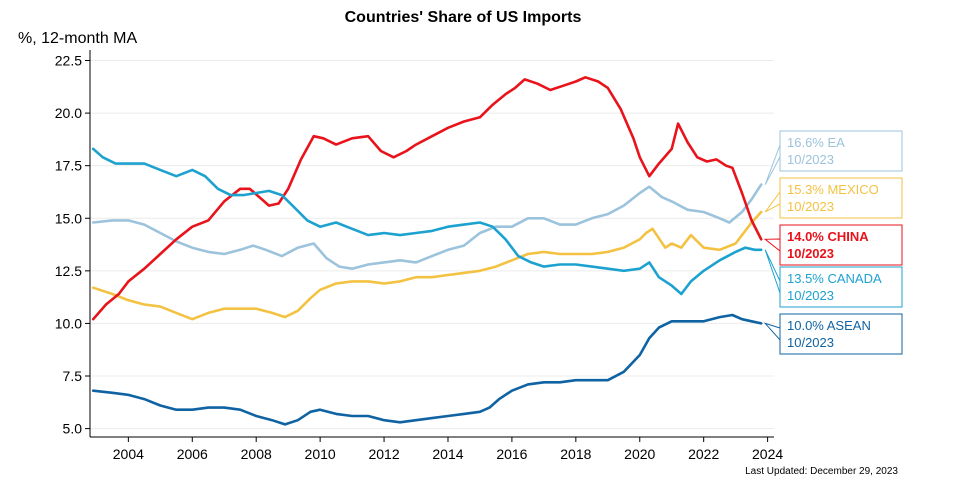  What do you see at coordinates (73, 429) in the screenshot?
I see `y-tick-label: 5.0` at bounding box center [73, 429].